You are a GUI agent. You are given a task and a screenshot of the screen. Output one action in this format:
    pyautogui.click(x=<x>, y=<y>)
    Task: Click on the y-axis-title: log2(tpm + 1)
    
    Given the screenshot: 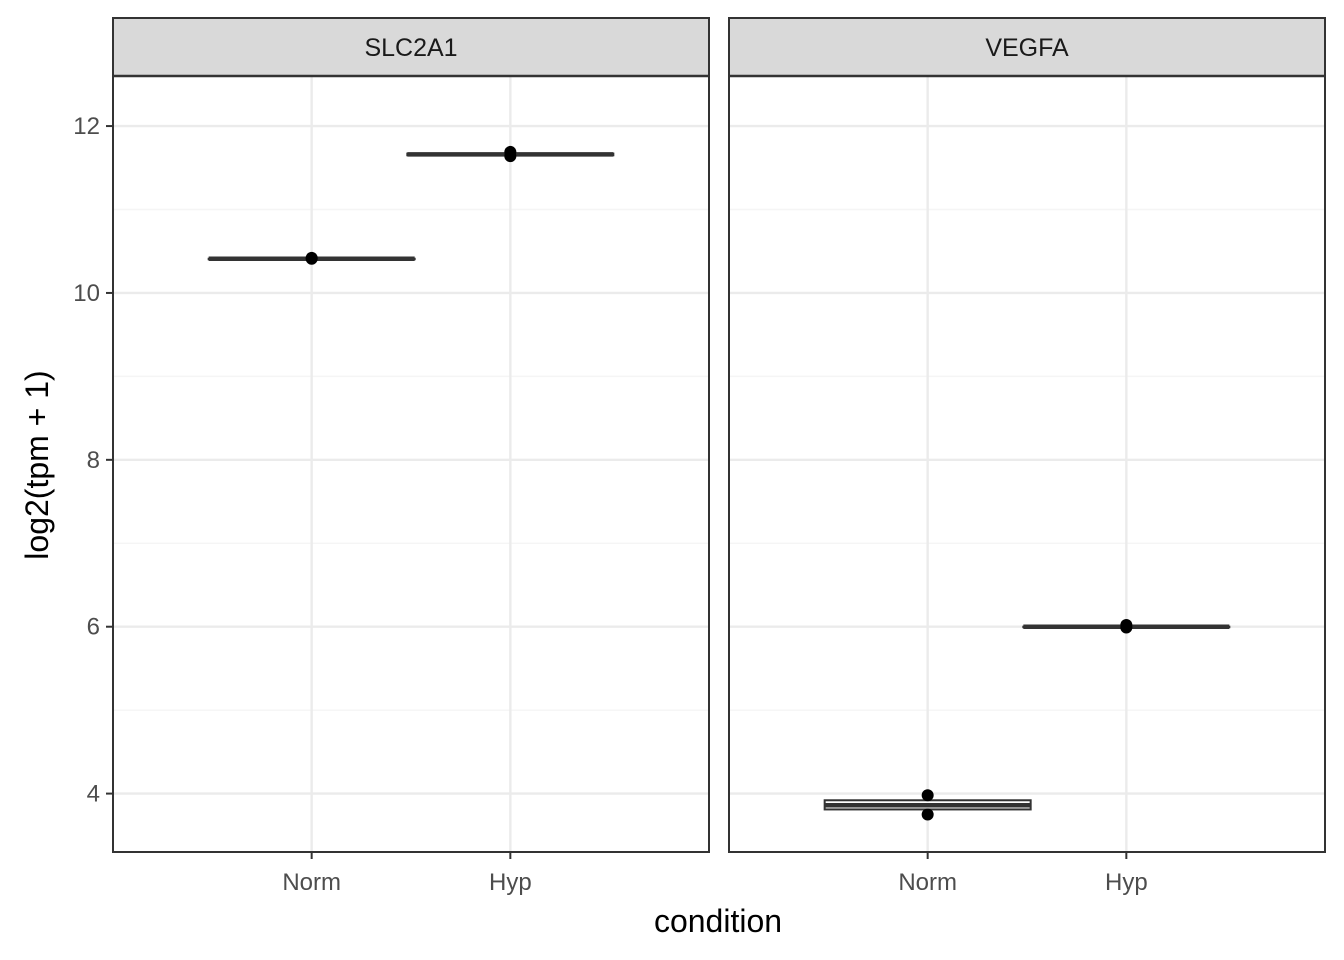 What is the action you would take?
    pyautogui.click(x=37, y=464)
    